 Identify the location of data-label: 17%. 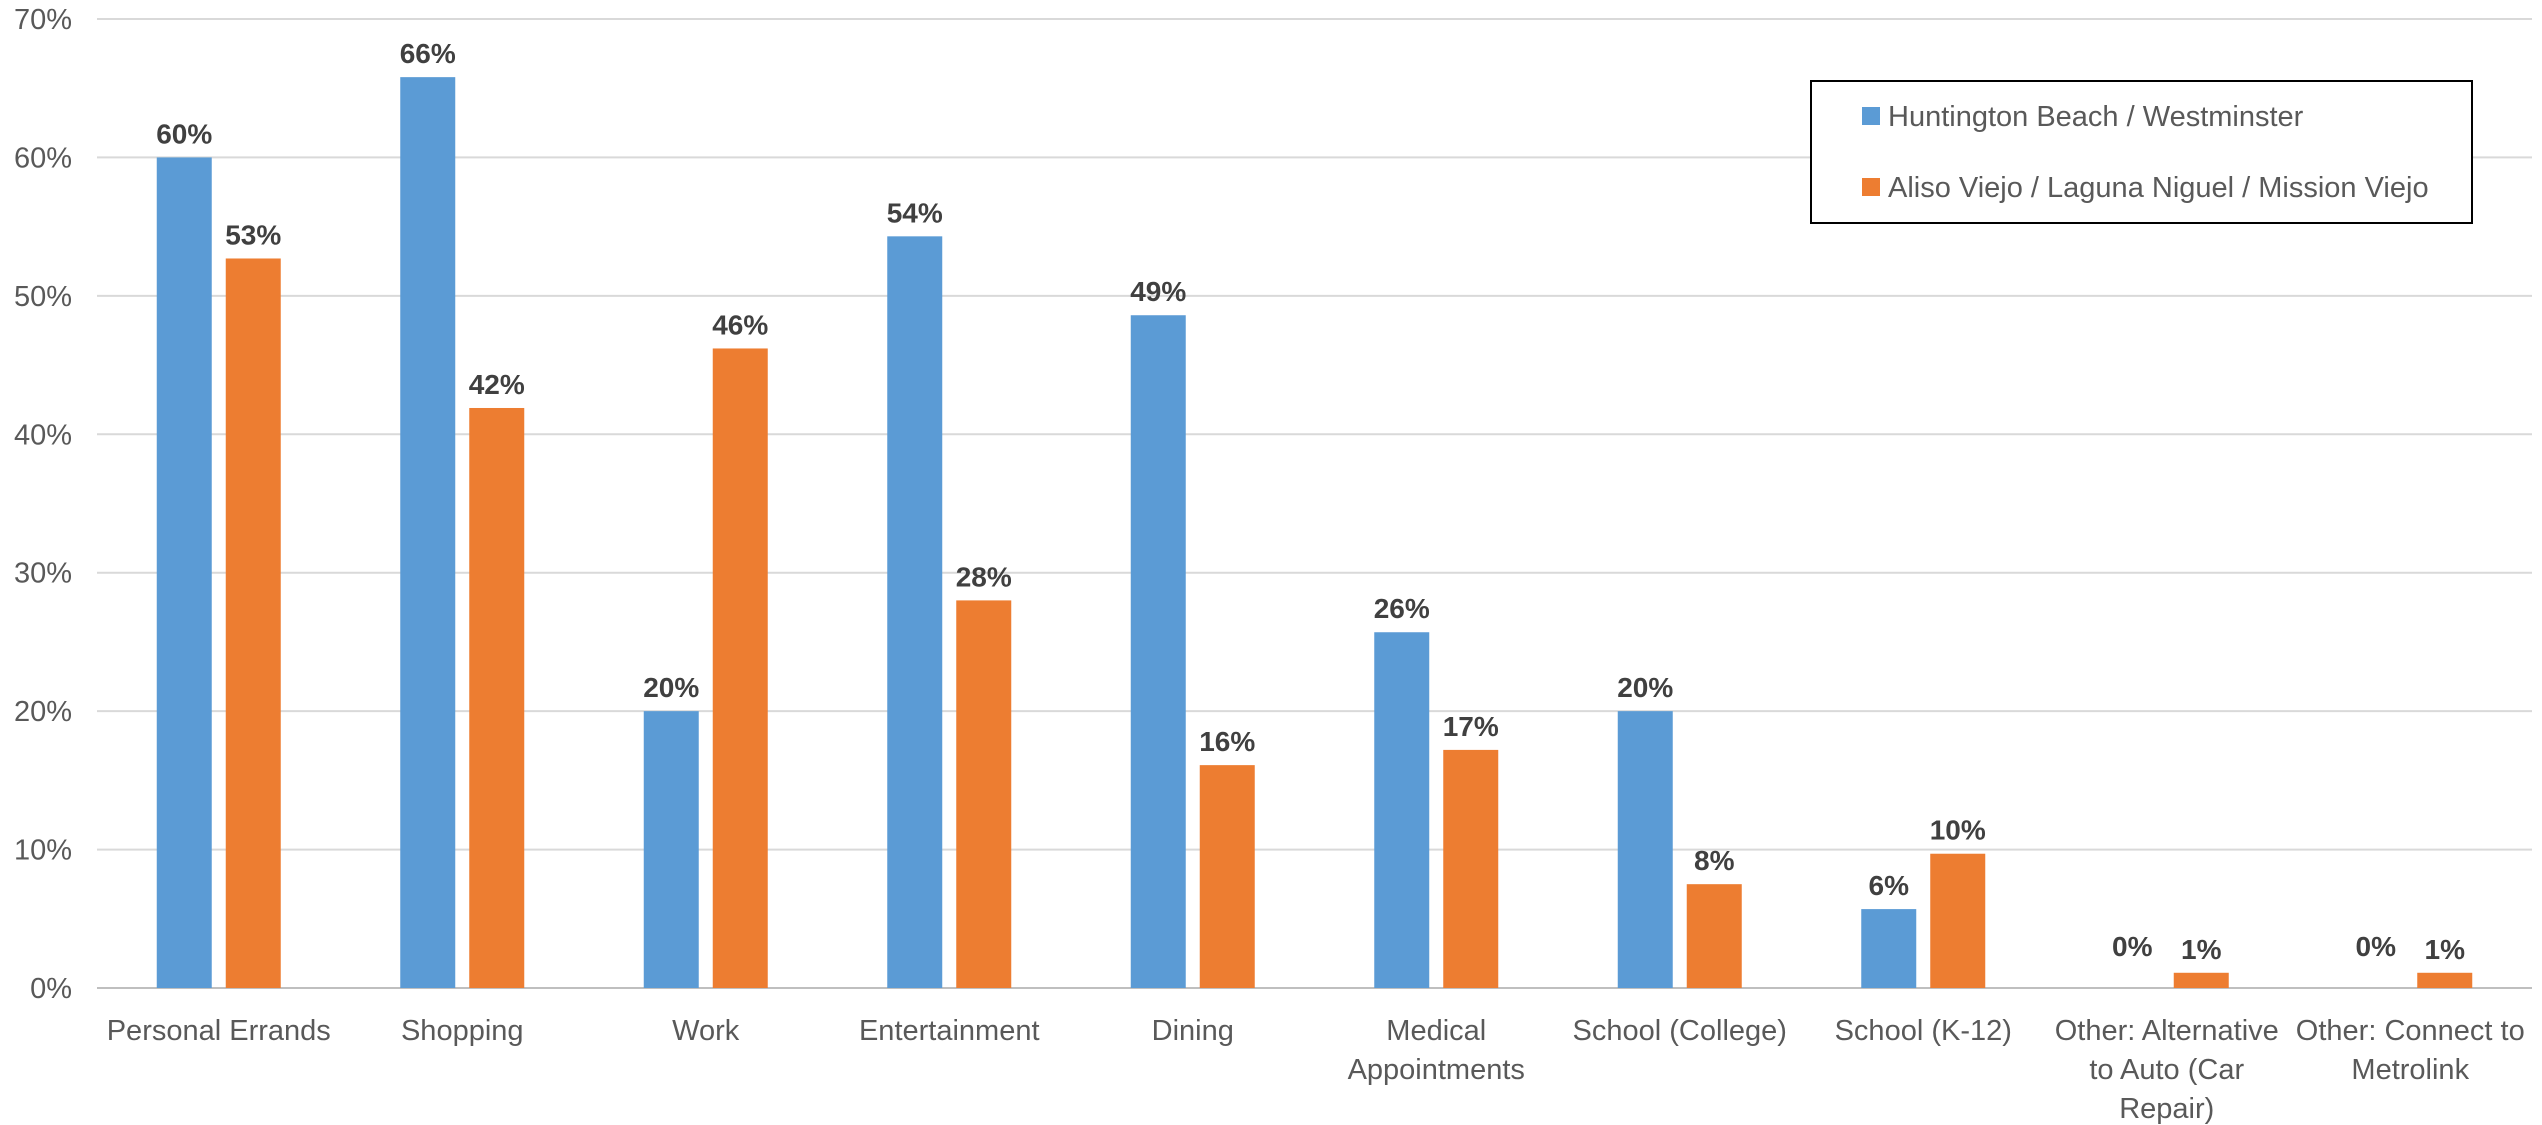
(1471, 726).